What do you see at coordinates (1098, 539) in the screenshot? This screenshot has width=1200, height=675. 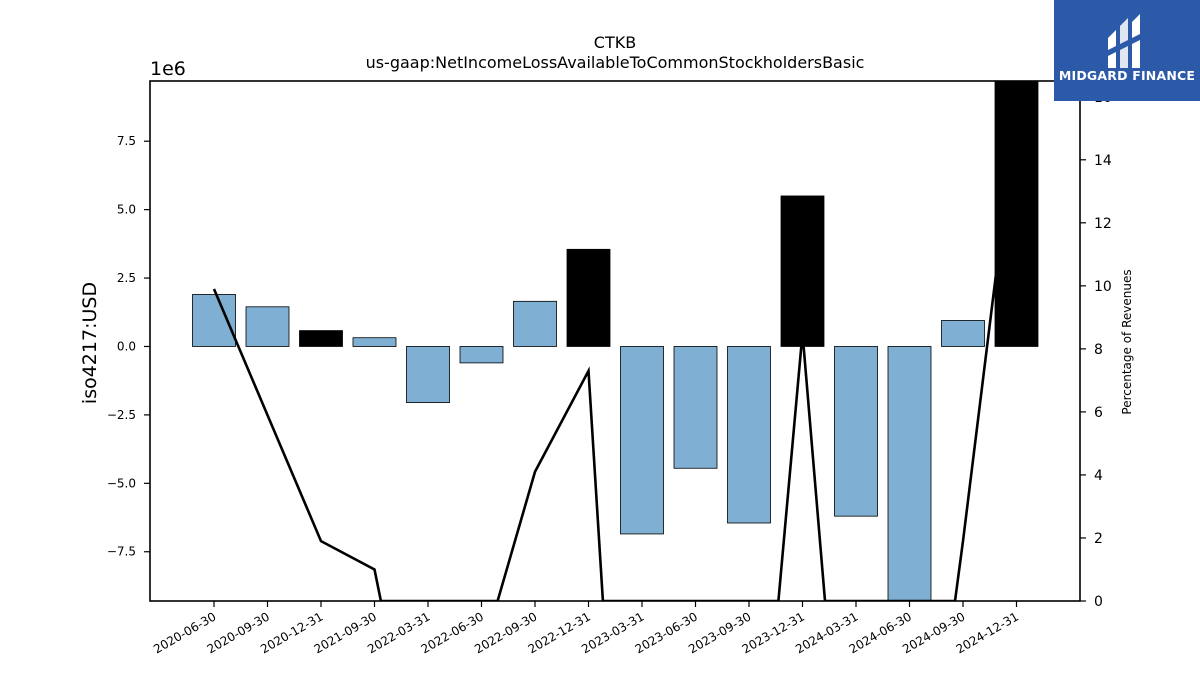 I see `y2-tick-label: 2` at bounding box center [1098, 539].